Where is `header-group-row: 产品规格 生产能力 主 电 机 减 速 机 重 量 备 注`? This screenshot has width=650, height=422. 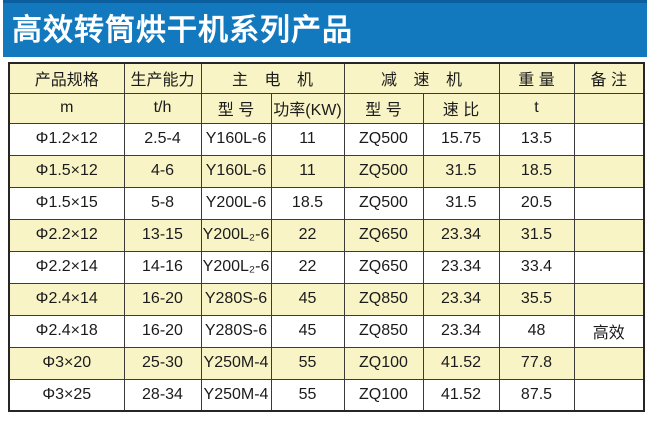
header-group-row: 产品规格 生产能力 主 电 机 减 速 机 重 量 备 注 is located at coordinates (326, 78).